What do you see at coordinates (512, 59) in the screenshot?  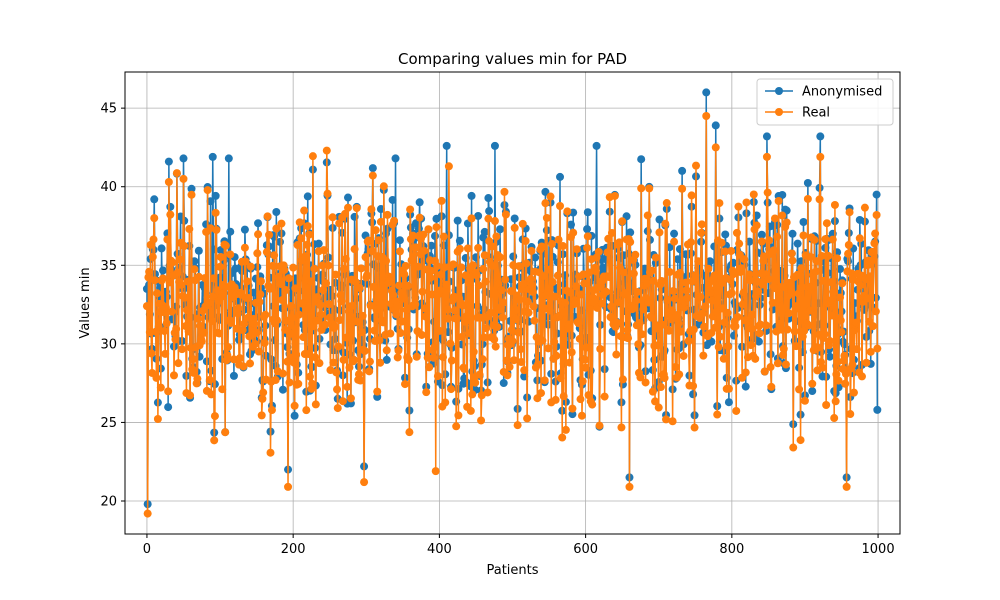 I see `chart-title: Comparing values min for PAD` at bounding box center [512, 59].